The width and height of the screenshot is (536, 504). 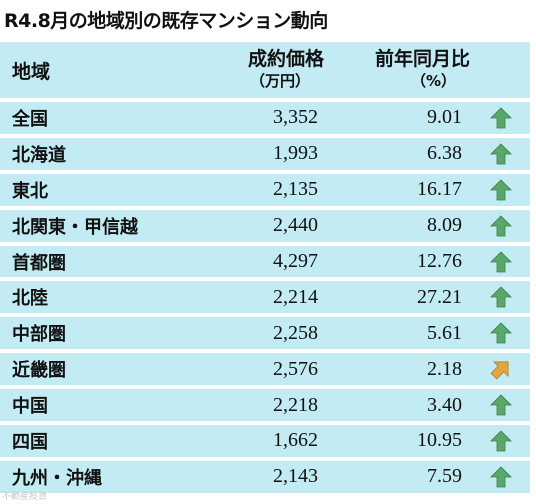 I want to click on table-row: 北陸 2,214 27.21, so click(x=265, y=297).